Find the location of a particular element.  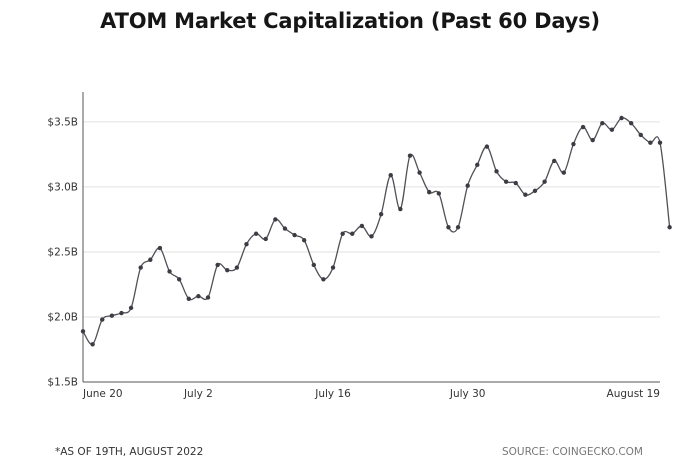

y-tick-label: $1.5B is located at coordinates (62, 383).